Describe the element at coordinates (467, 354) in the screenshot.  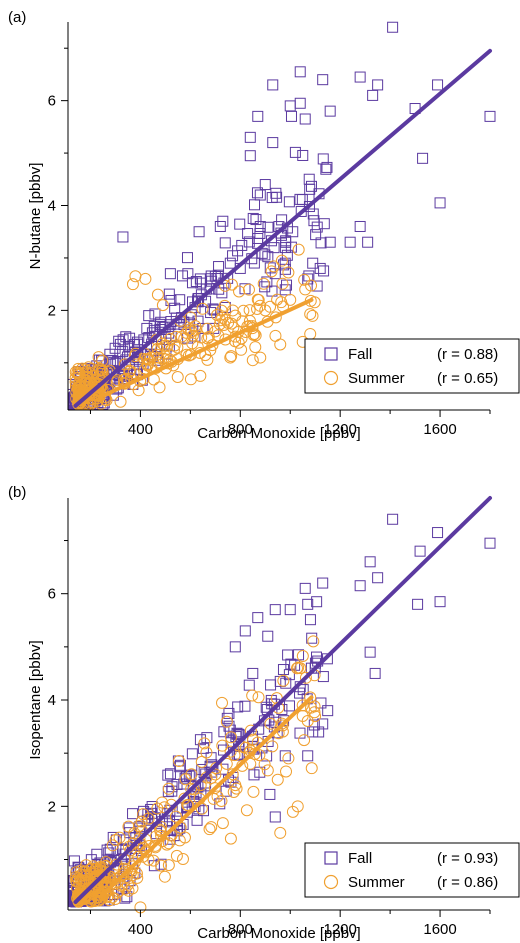
I see `panel-a-legend-fall-r: (r = 0.88)` at that location.